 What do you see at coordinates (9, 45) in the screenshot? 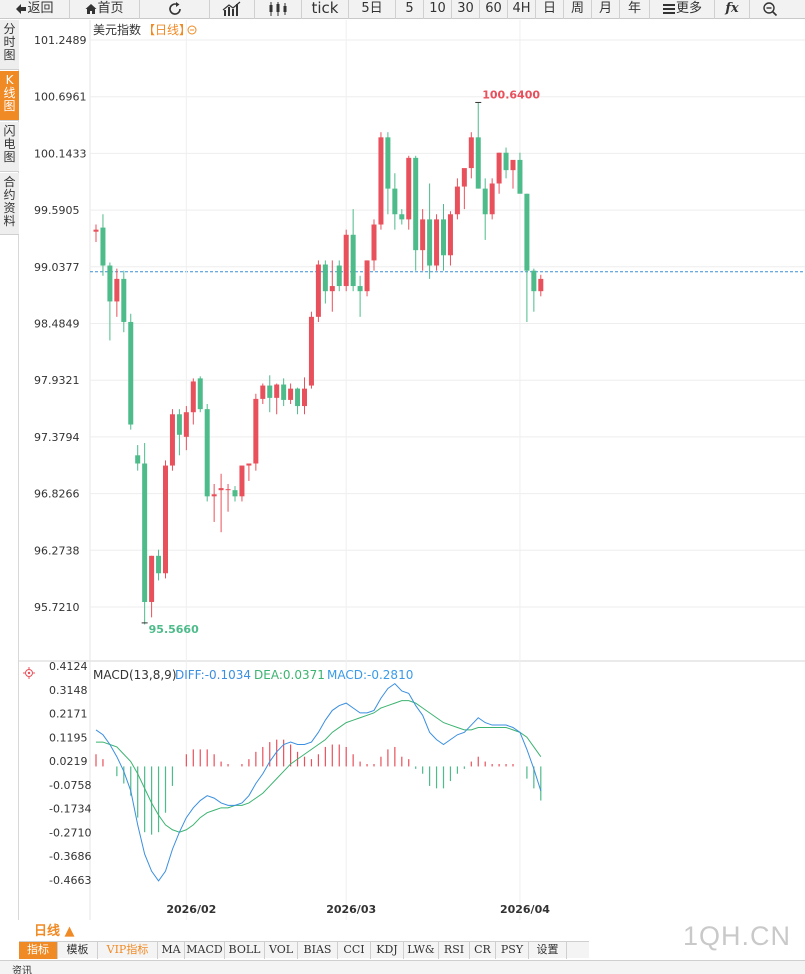
I see `tab-timeshare: 分时图` at bounding box center [9, 45].